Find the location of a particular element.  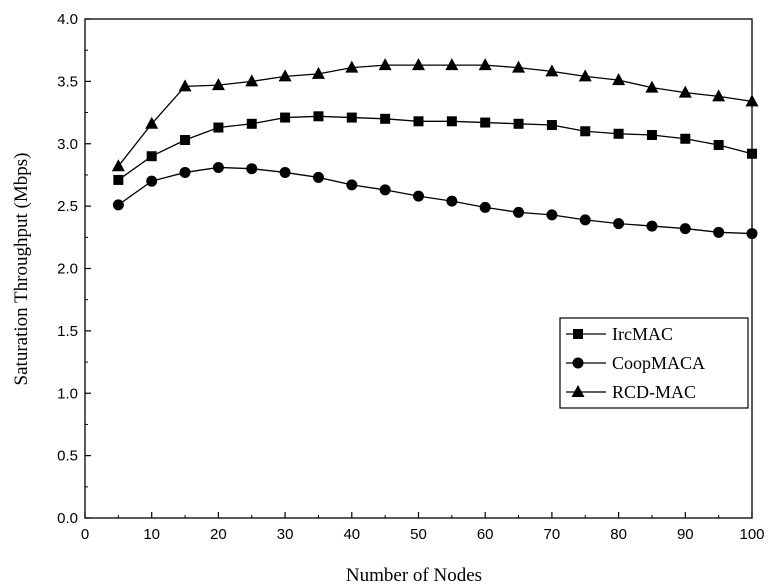

legend-entry: CoopMACA is located at coordinates (635, 363).